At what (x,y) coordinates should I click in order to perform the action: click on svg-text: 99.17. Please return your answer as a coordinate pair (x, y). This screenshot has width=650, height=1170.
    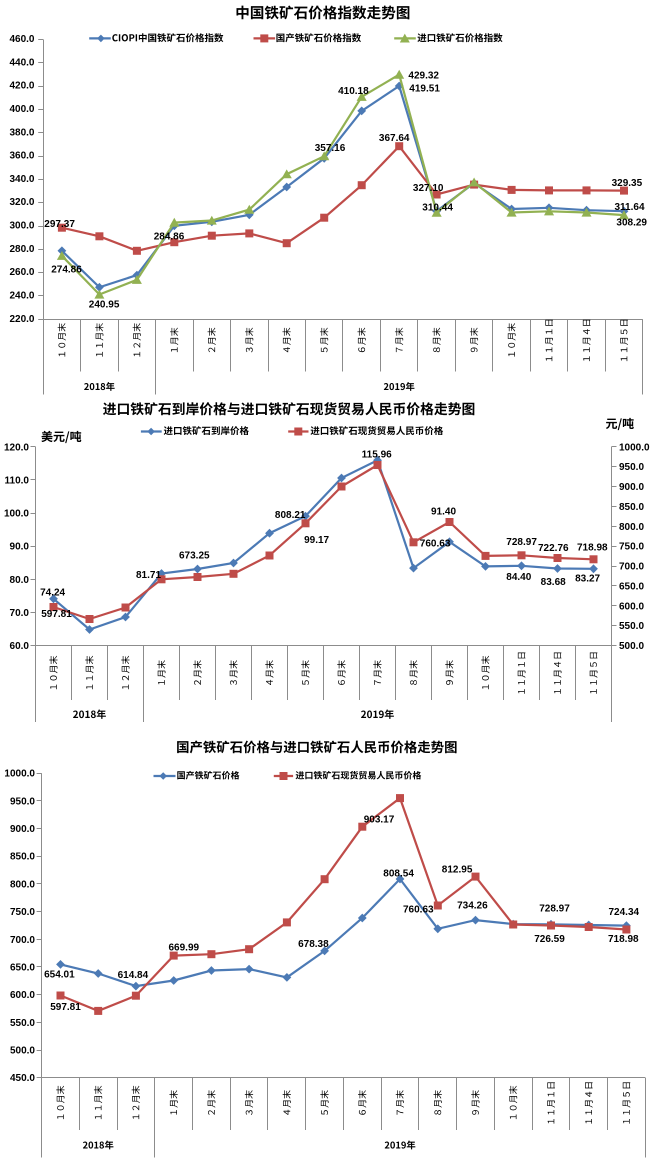
    Looking at the image, I should click on (316, 540).